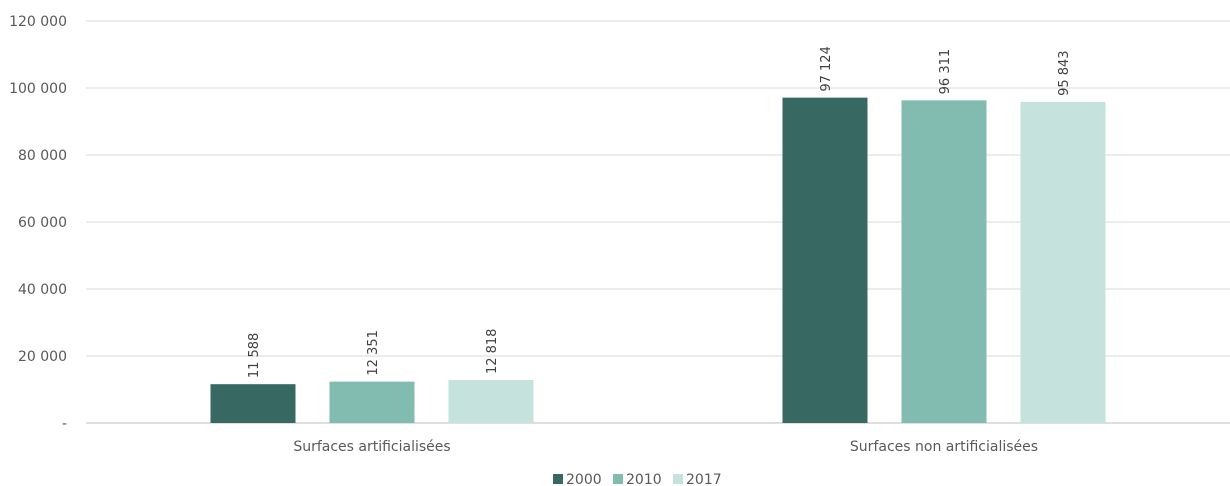  Describe the element at coordinates (38, 89) in the screenshot. I see `y-tick-label: 100 000` at that location.